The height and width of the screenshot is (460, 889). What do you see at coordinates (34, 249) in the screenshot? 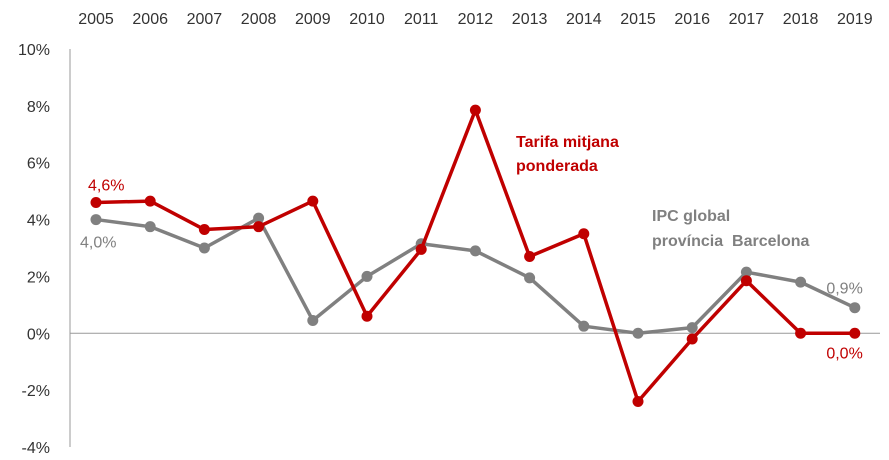
I see `y-tick-labels: -4% -2% 0% 2% 4% 6% 8% 10%` at bounding box center [34, 249].